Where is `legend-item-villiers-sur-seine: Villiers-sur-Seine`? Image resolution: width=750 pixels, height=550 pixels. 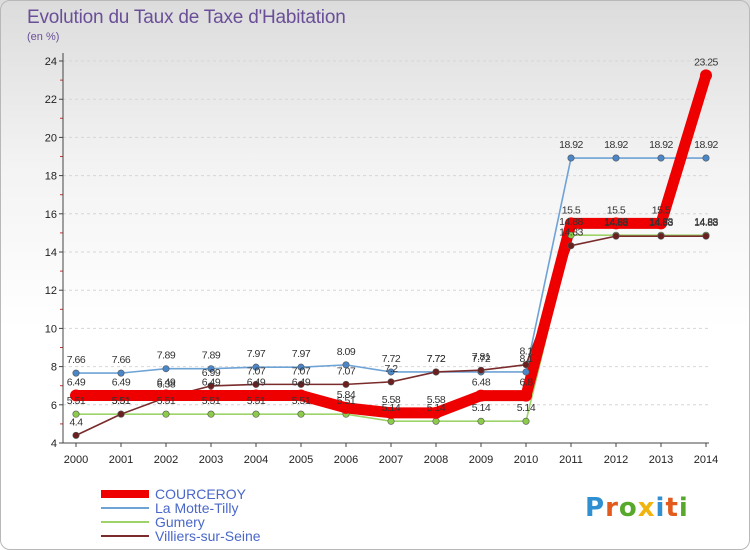 legend-item-villiers-sur-seine: Villiers-sur-Seine is located at coordinates (181, 536).